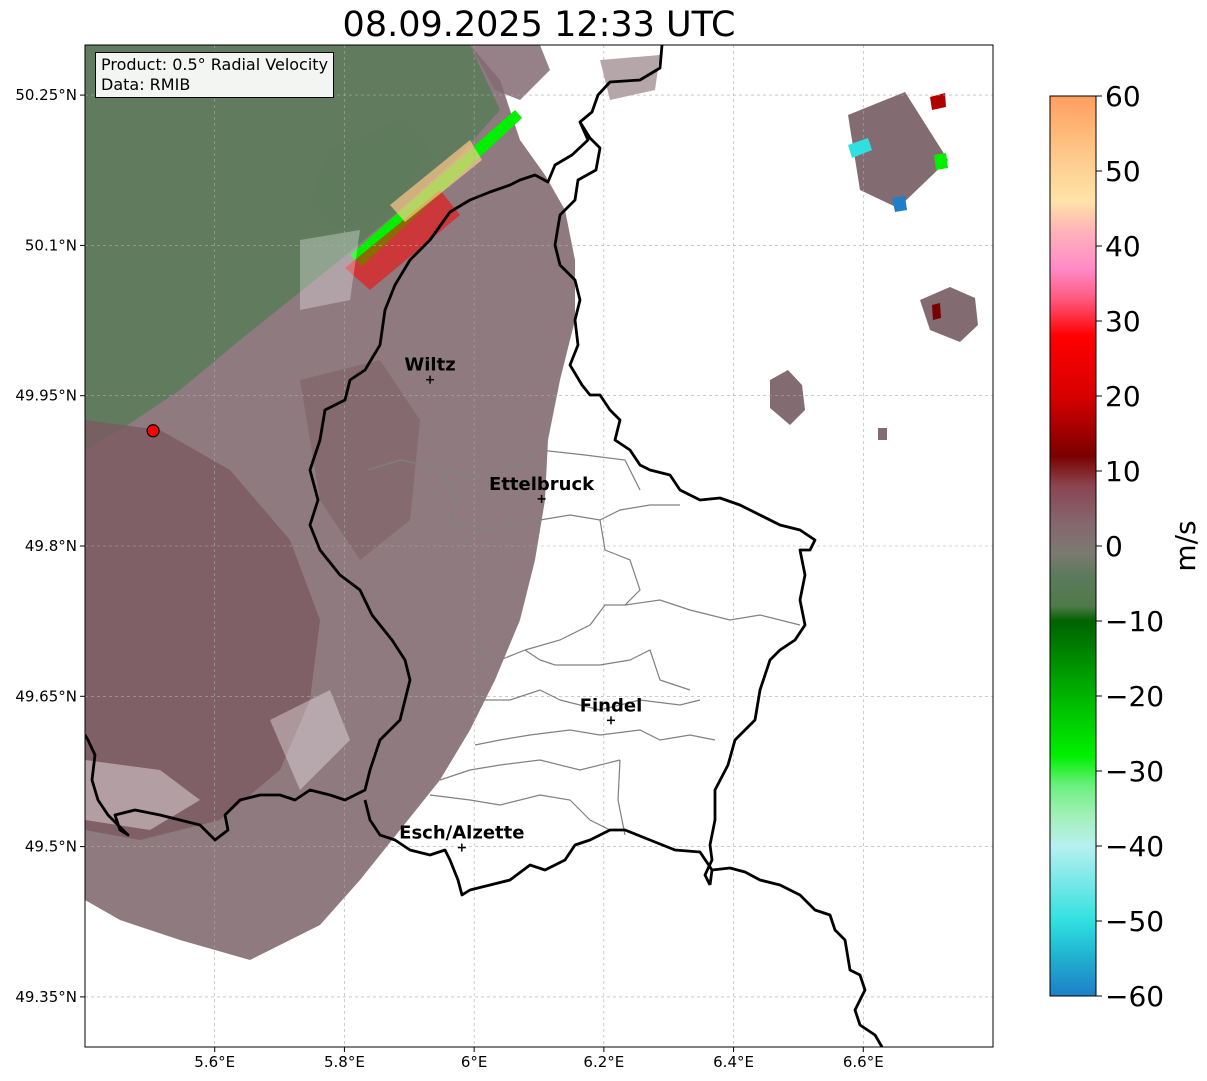 The width and height of the screenshot is (1207, 1081). I want to click on lat-tick-label: 49.5°N, so click(51, 847).